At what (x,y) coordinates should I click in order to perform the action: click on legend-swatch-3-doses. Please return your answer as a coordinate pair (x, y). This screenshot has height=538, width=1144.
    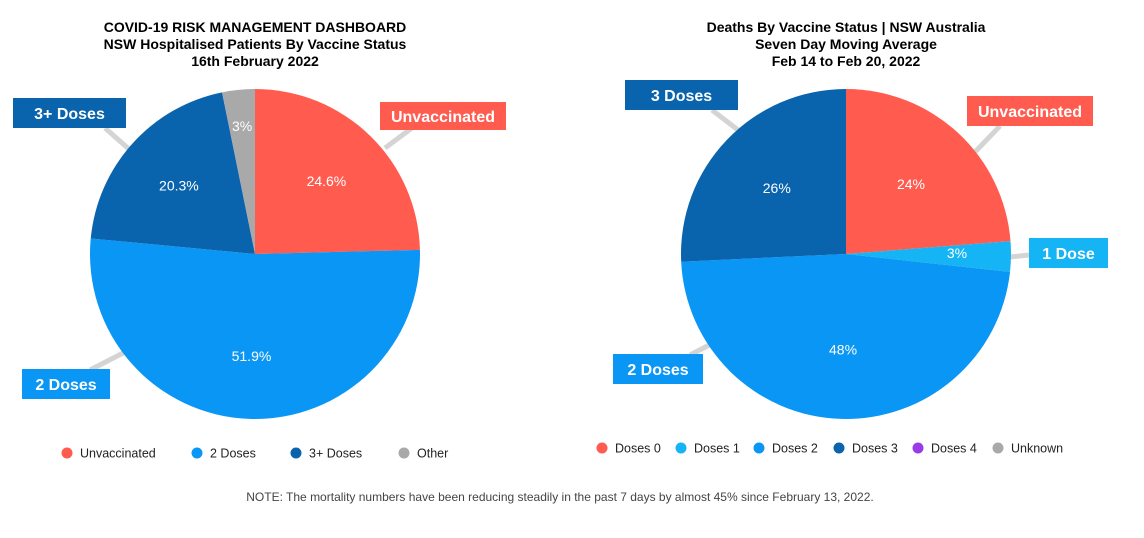
    Looking at the image, I should click on (296, 453).